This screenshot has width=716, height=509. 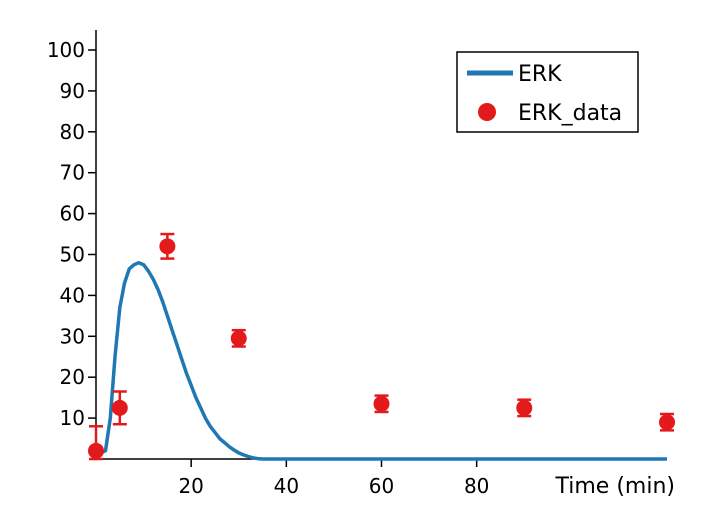 I want to click on x-tick-label: 40, so click(x=286, y=486).